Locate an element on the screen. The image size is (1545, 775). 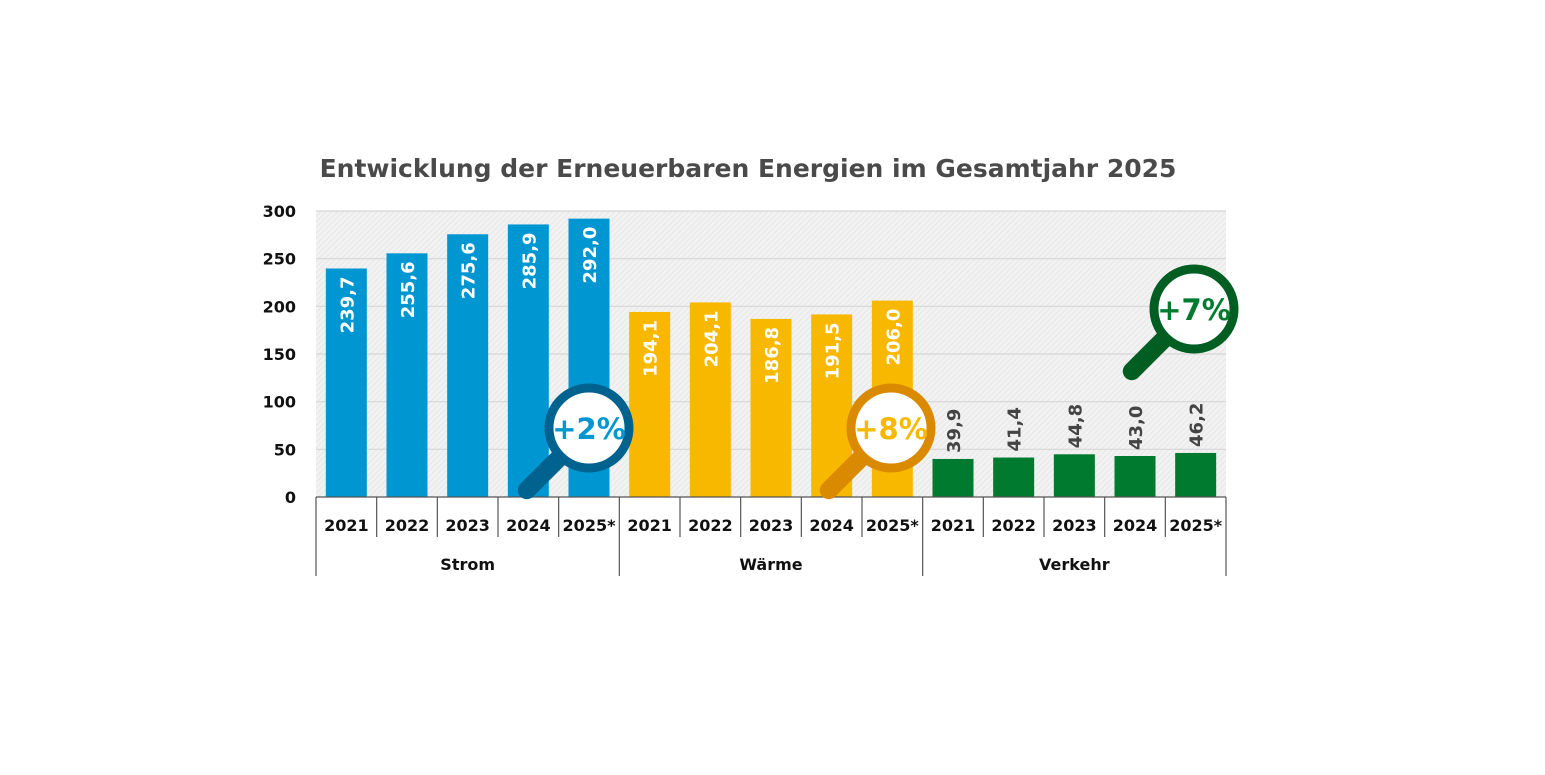
bar-value-label: 39,9 is located at coordinates (954, 431).